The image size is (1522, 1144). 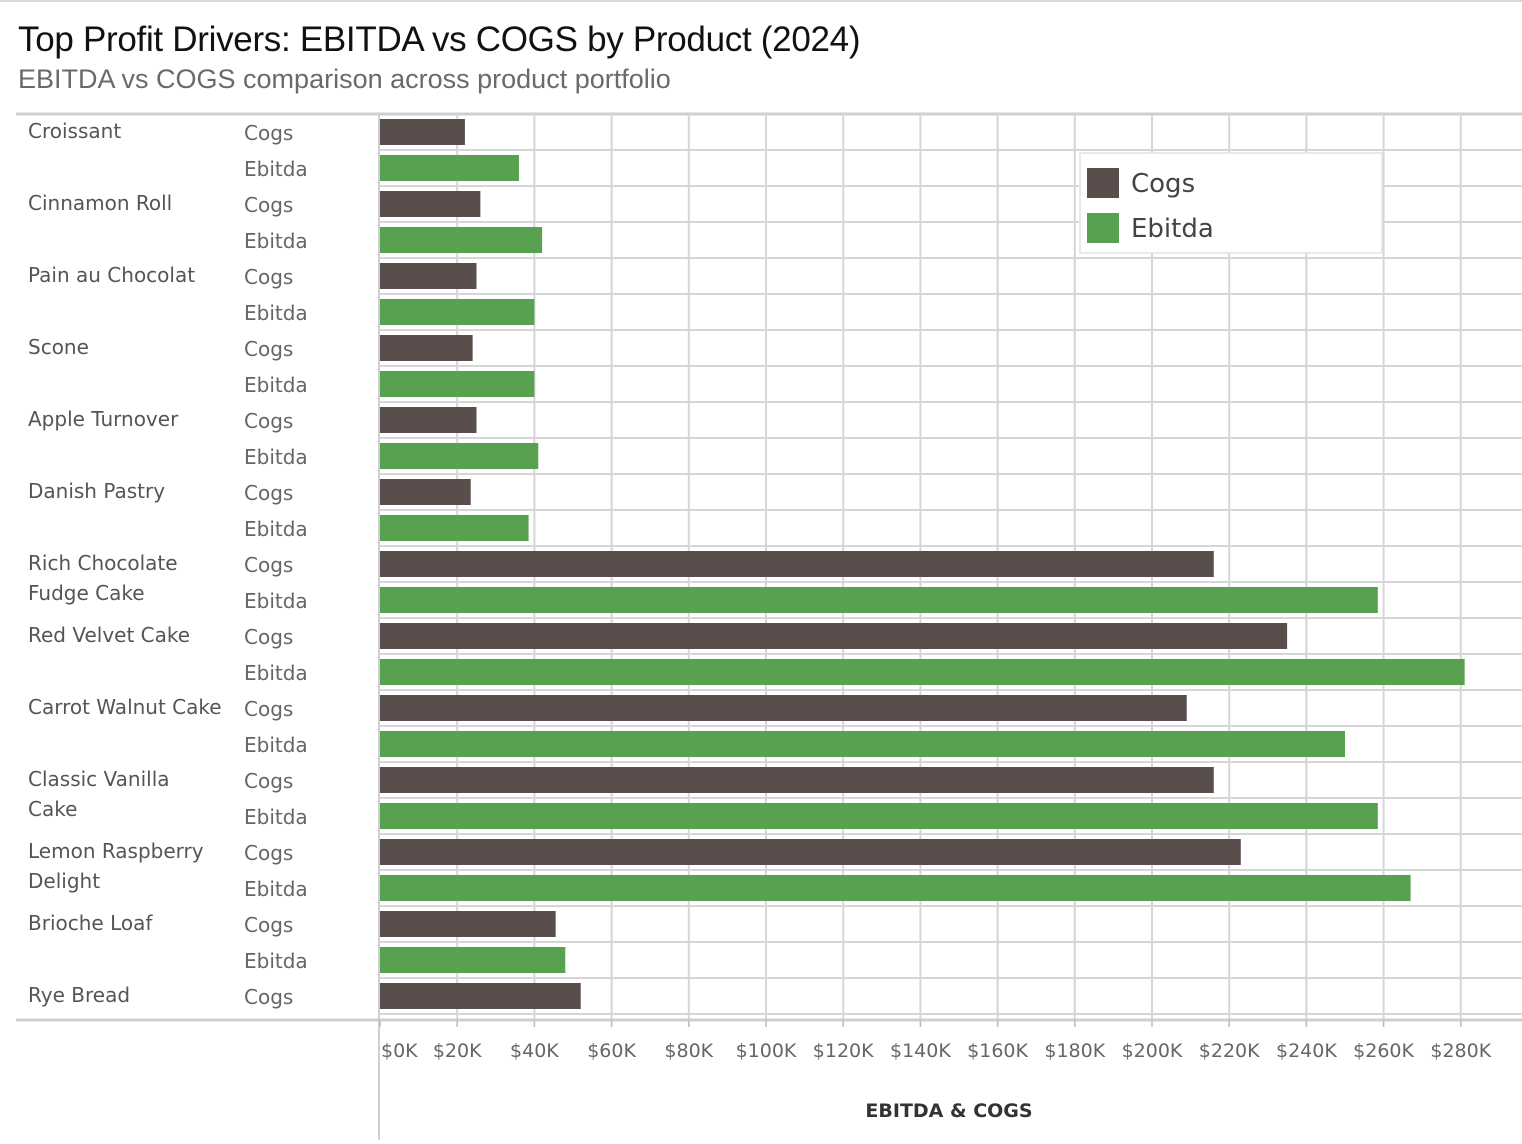 I want to click on product-label: Classic Vanilla Cake, so click(x=99, y=794).